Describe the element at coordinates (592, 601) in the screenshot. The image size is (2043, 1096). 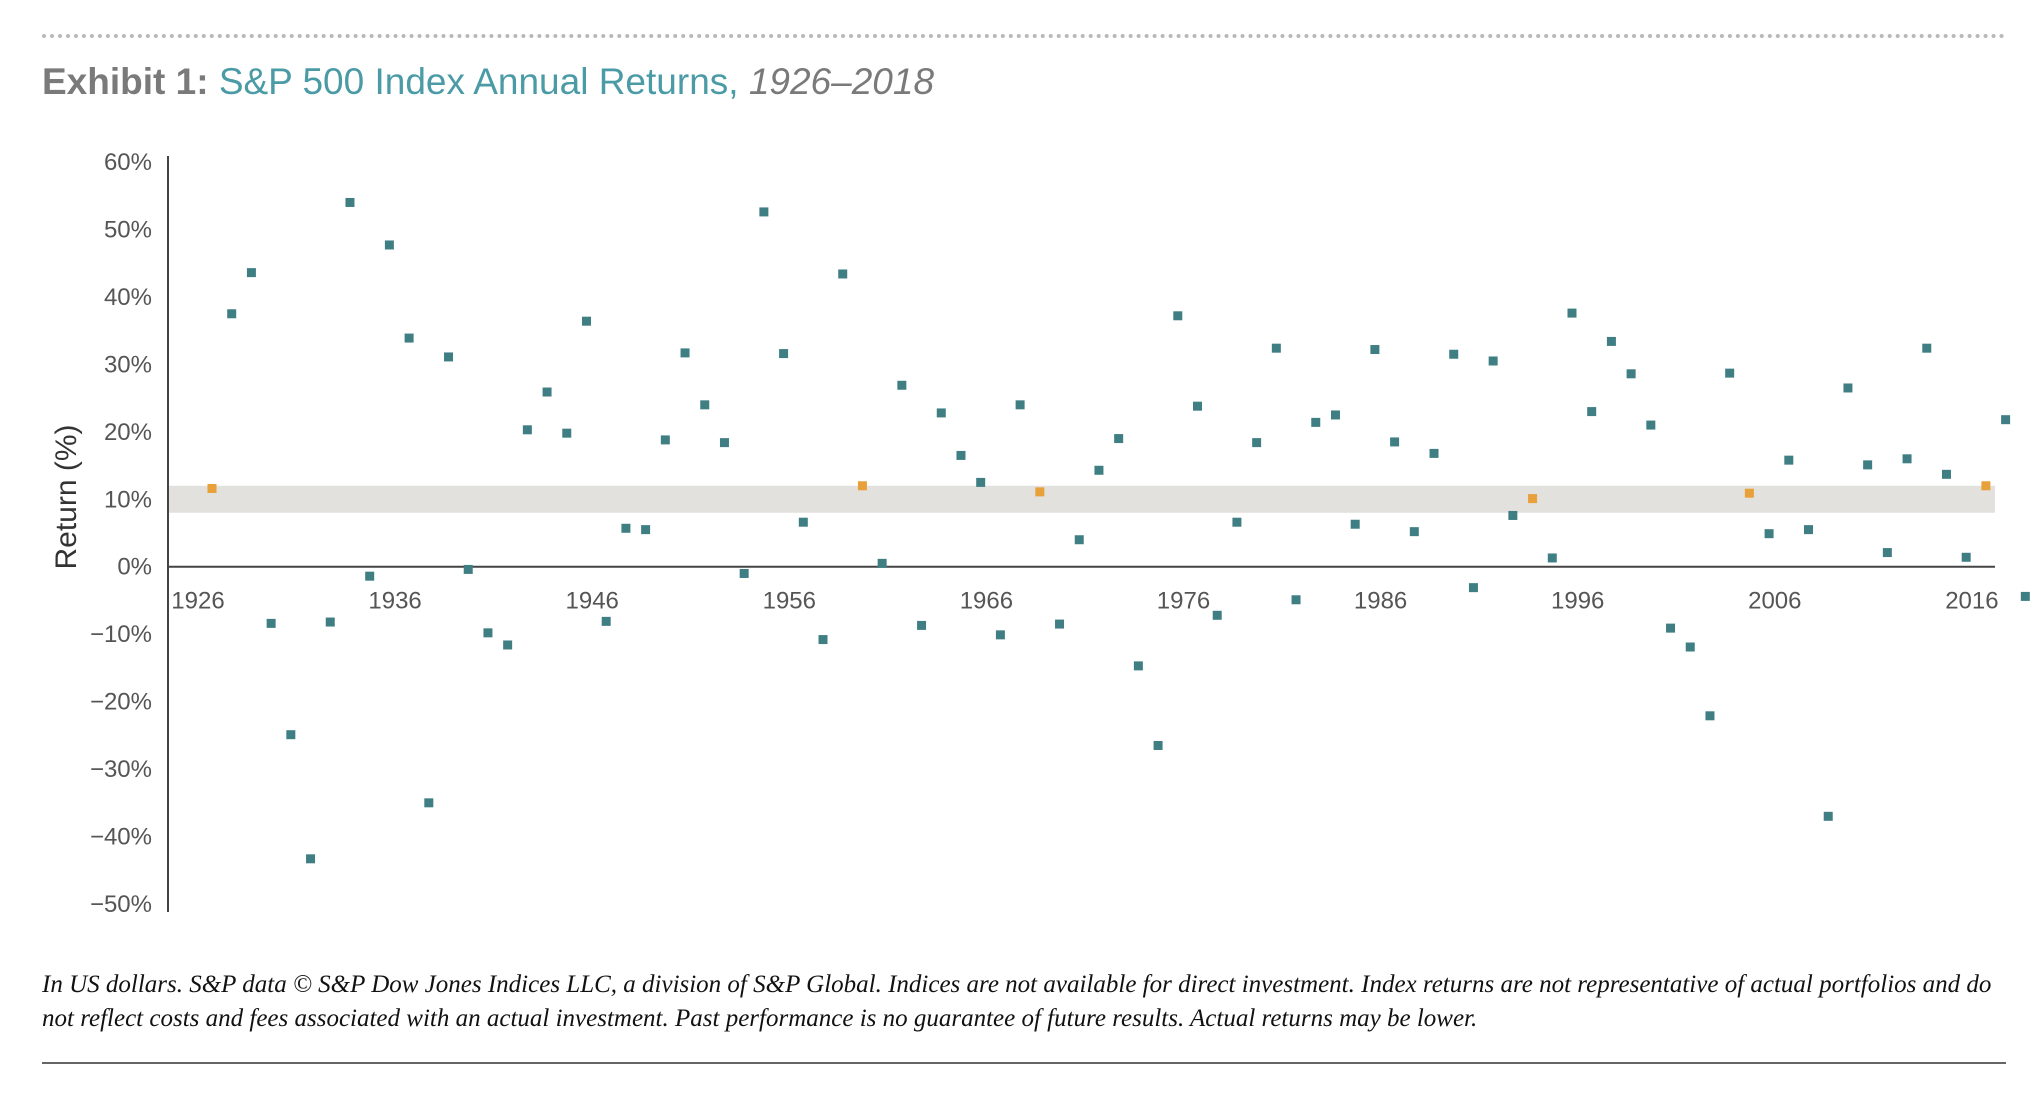
I see `x-tick-label: 1946` at that location.